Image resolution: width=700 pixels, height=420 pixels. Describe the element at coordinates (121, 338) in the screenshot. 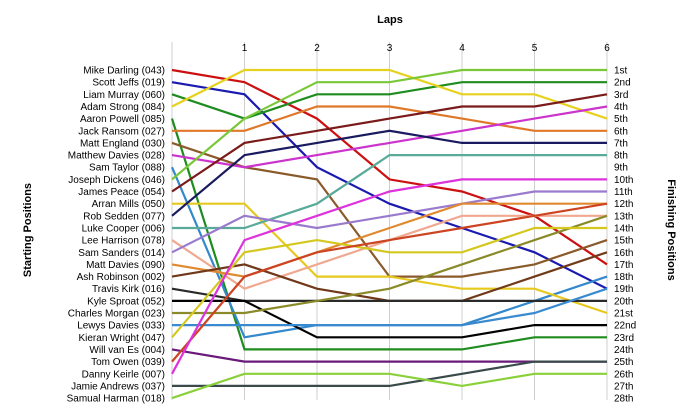

I see `starting-position-label: Kieran Wright (047)` at that location.